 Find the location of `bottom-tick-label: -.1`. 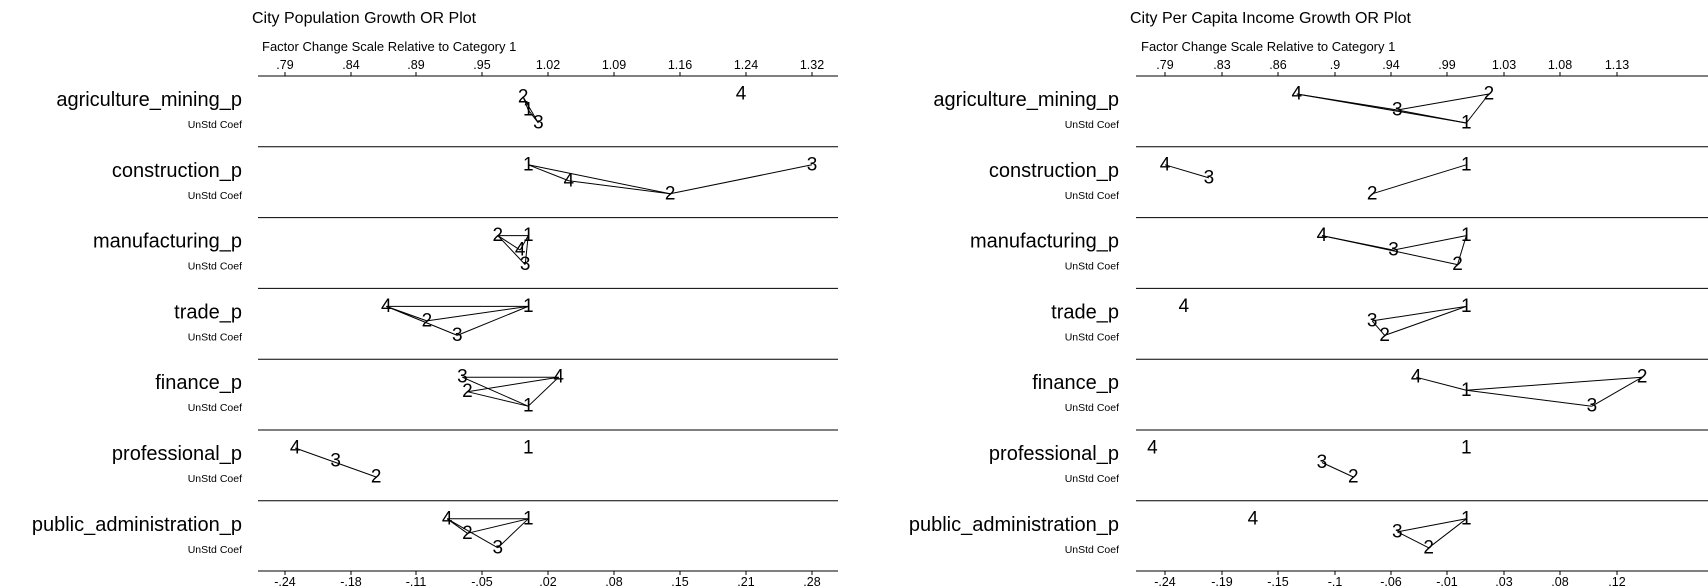

bottom-tick-label: -.1 is located at coordinates (1335, 581).